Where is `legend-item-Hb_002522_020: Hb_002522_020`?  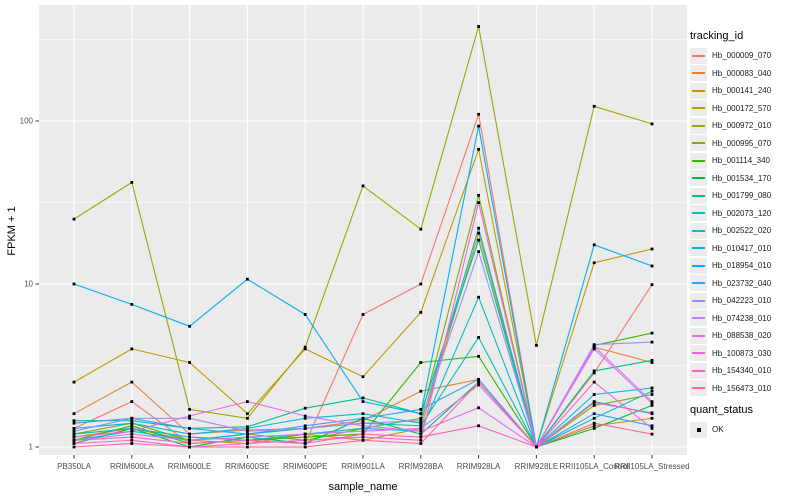 legend-item-Hb_002522_020: Hb_002522_020 is located at coordinates (745, 231).